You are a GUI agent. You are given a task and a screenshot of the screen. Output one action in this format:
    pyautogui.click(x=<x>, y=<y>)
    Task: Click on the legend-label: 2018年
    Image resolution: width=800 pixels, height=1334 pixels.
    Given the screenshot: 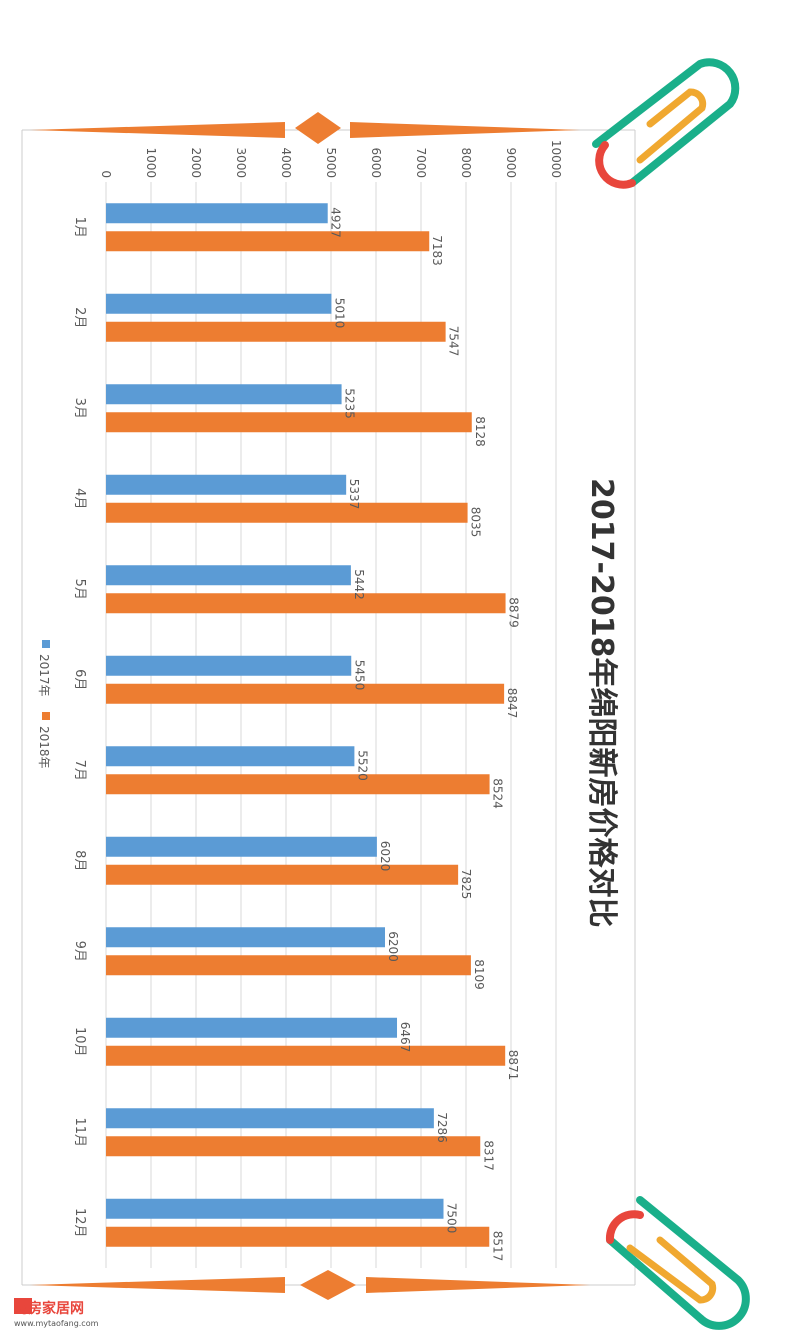 What is the action you would take?
    pyautogui.click(x=44, y=747)
    